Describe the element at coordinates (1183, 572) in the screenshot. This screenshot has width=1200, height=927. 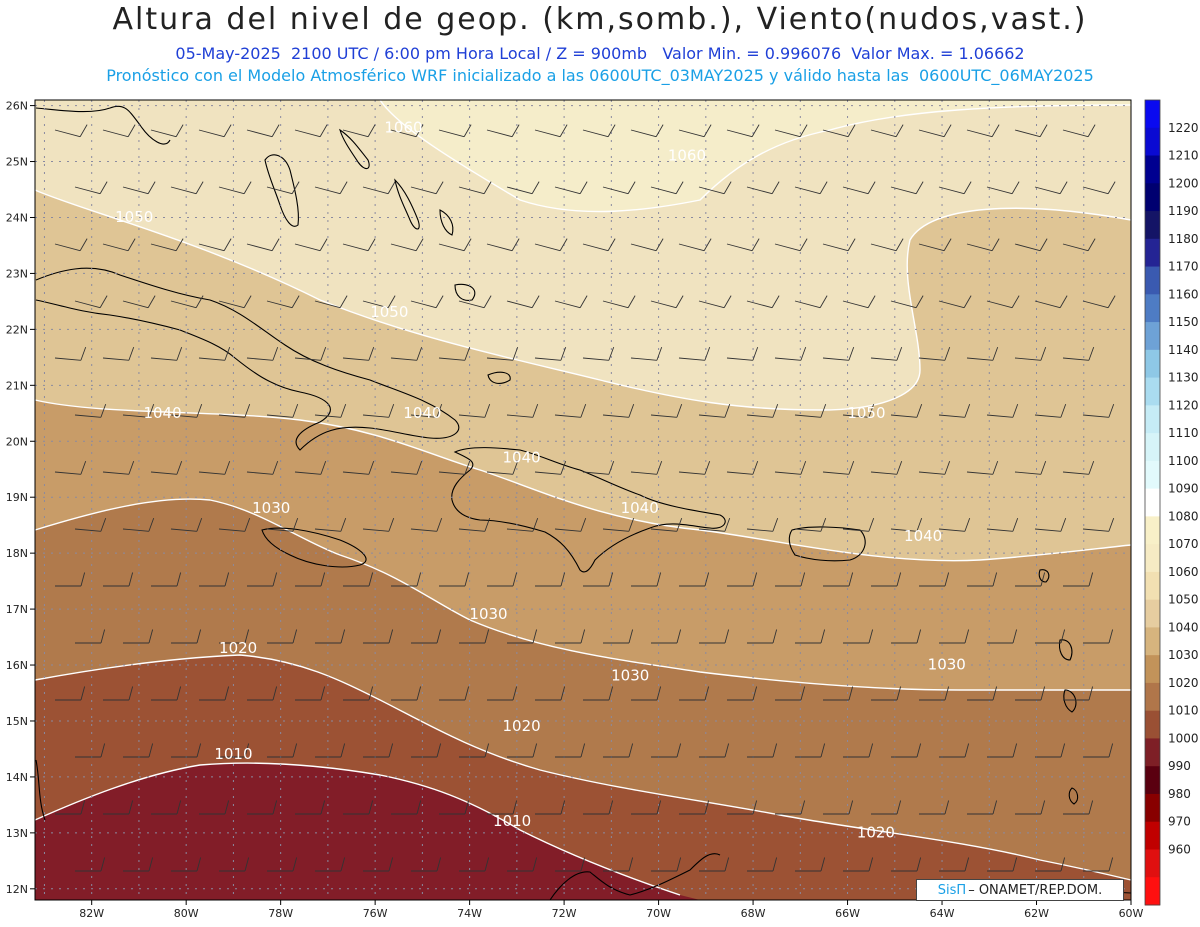
I see `colorbar-label: 1060` at that location.